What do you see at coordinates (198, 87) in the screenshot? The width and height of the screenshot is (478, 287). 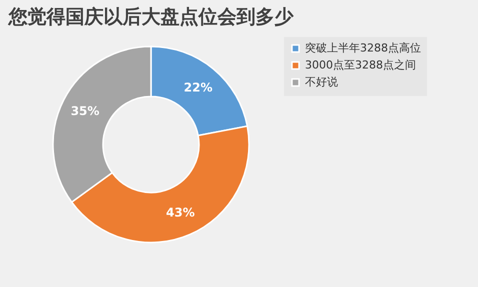 I see `data-label: 22%` at bounding box center [198, 87].